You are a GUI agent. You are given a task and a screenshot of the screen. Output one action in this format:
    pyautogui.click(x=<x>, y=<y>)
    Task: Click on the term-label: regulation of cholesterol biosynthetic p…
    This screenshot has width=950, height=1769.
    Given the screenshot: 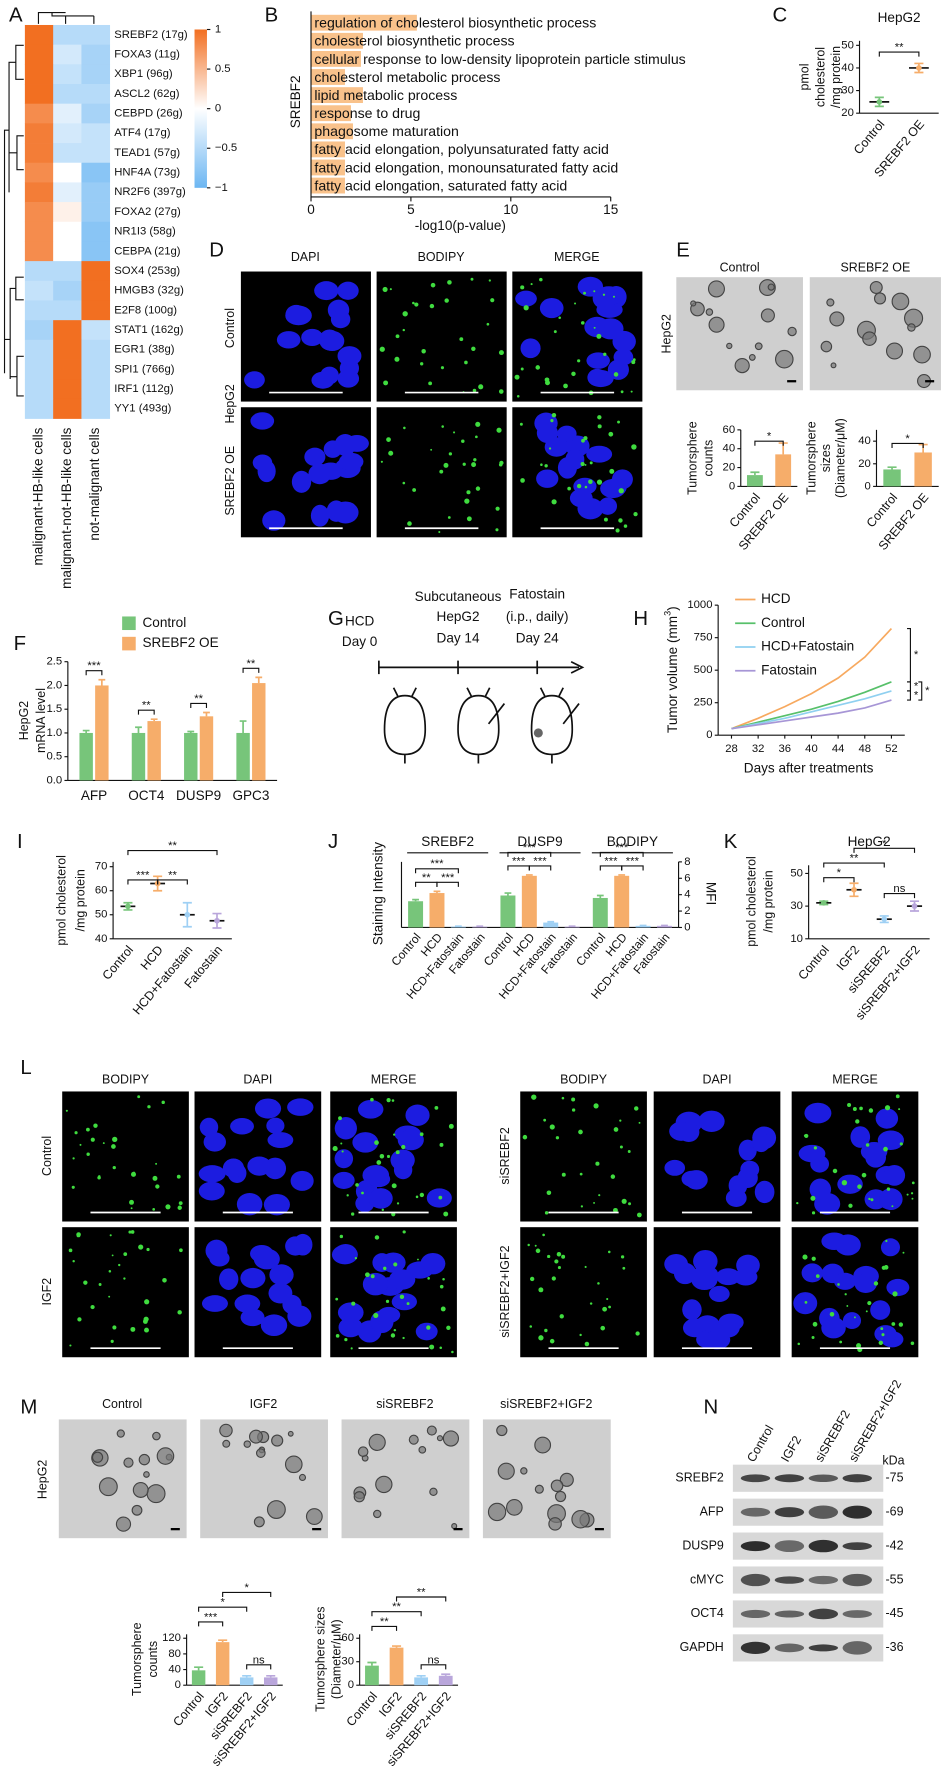 What is the action you would take?
    pyautogui.click(x=455, y=23)
    